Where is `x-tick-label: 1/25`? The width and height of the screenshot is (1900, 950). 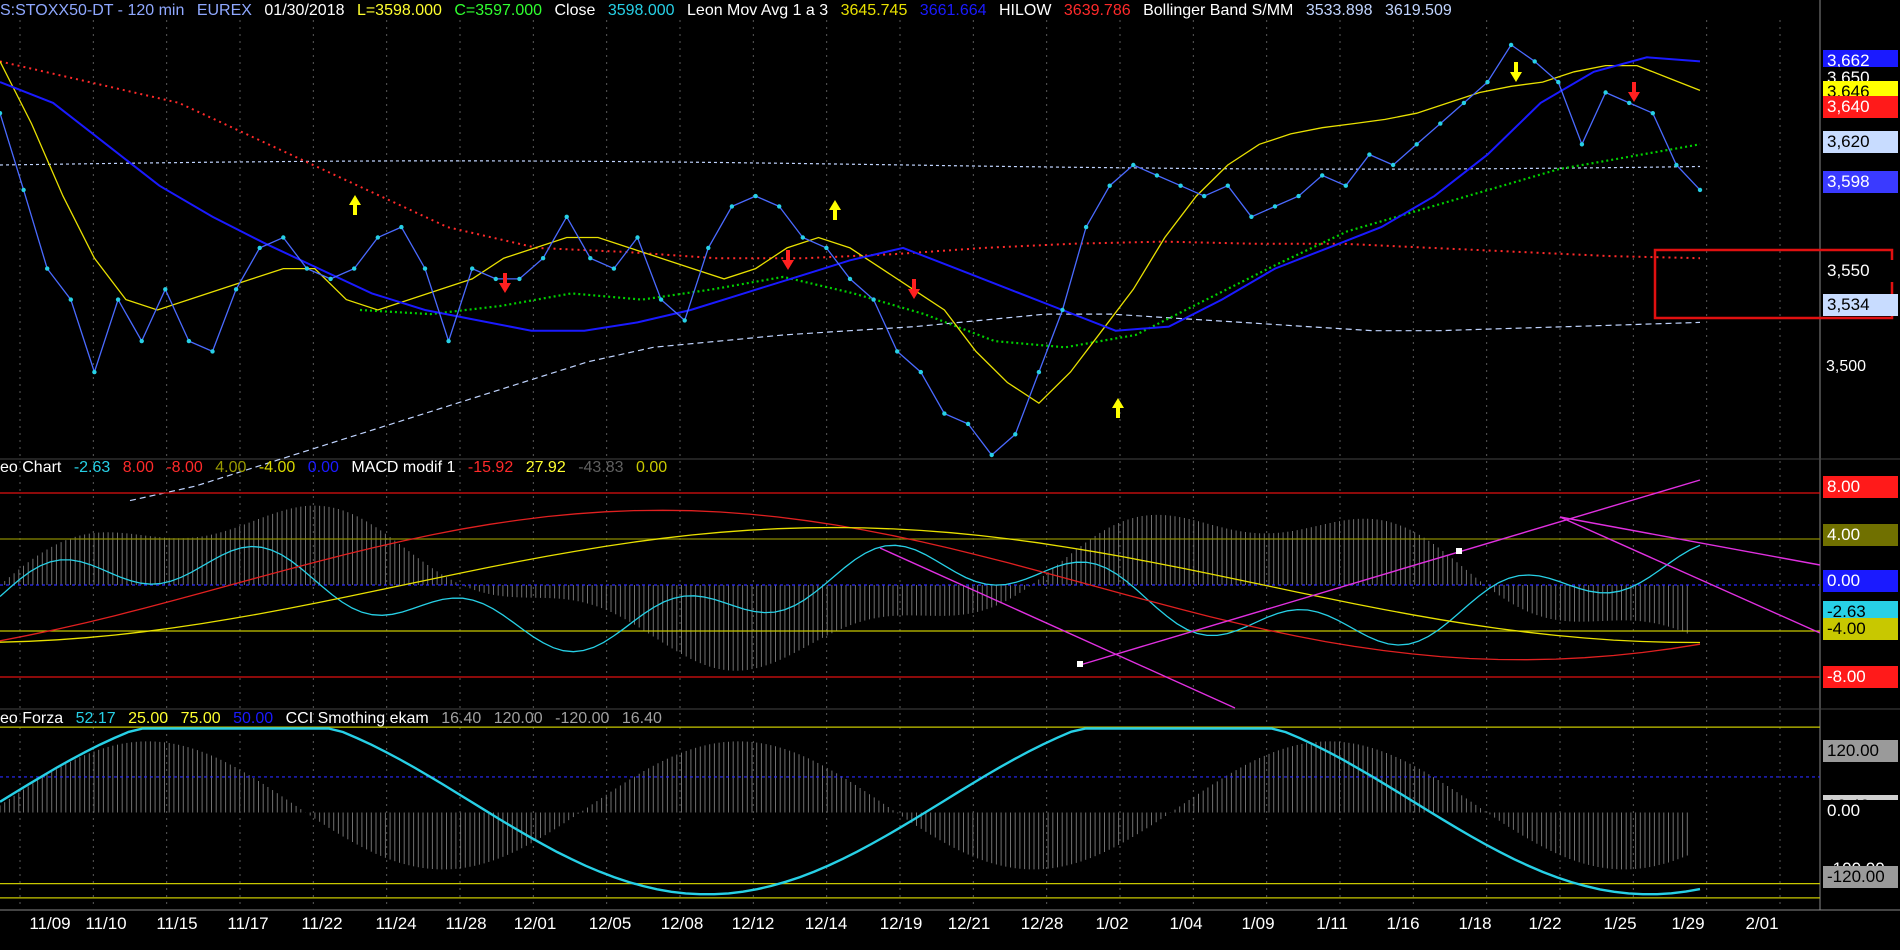
x-tick-label: 1/25 is located at coordinates (1619, 924).